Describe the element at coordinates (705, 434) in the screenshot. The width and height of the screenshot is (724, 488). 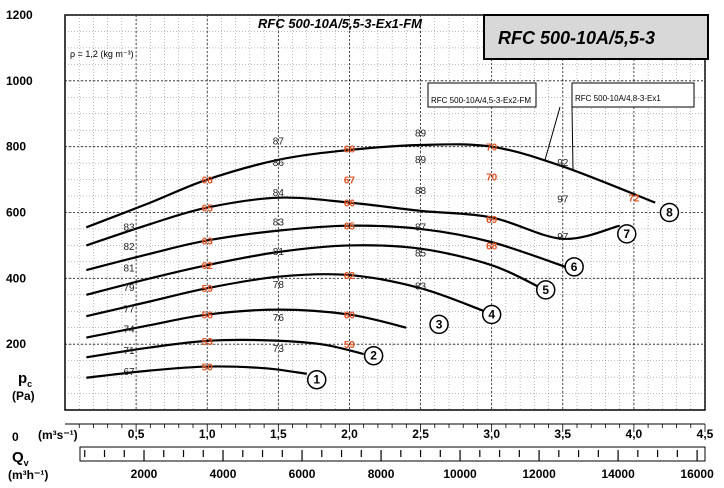
I see `x-tick-label-top: 4,5` at that location.